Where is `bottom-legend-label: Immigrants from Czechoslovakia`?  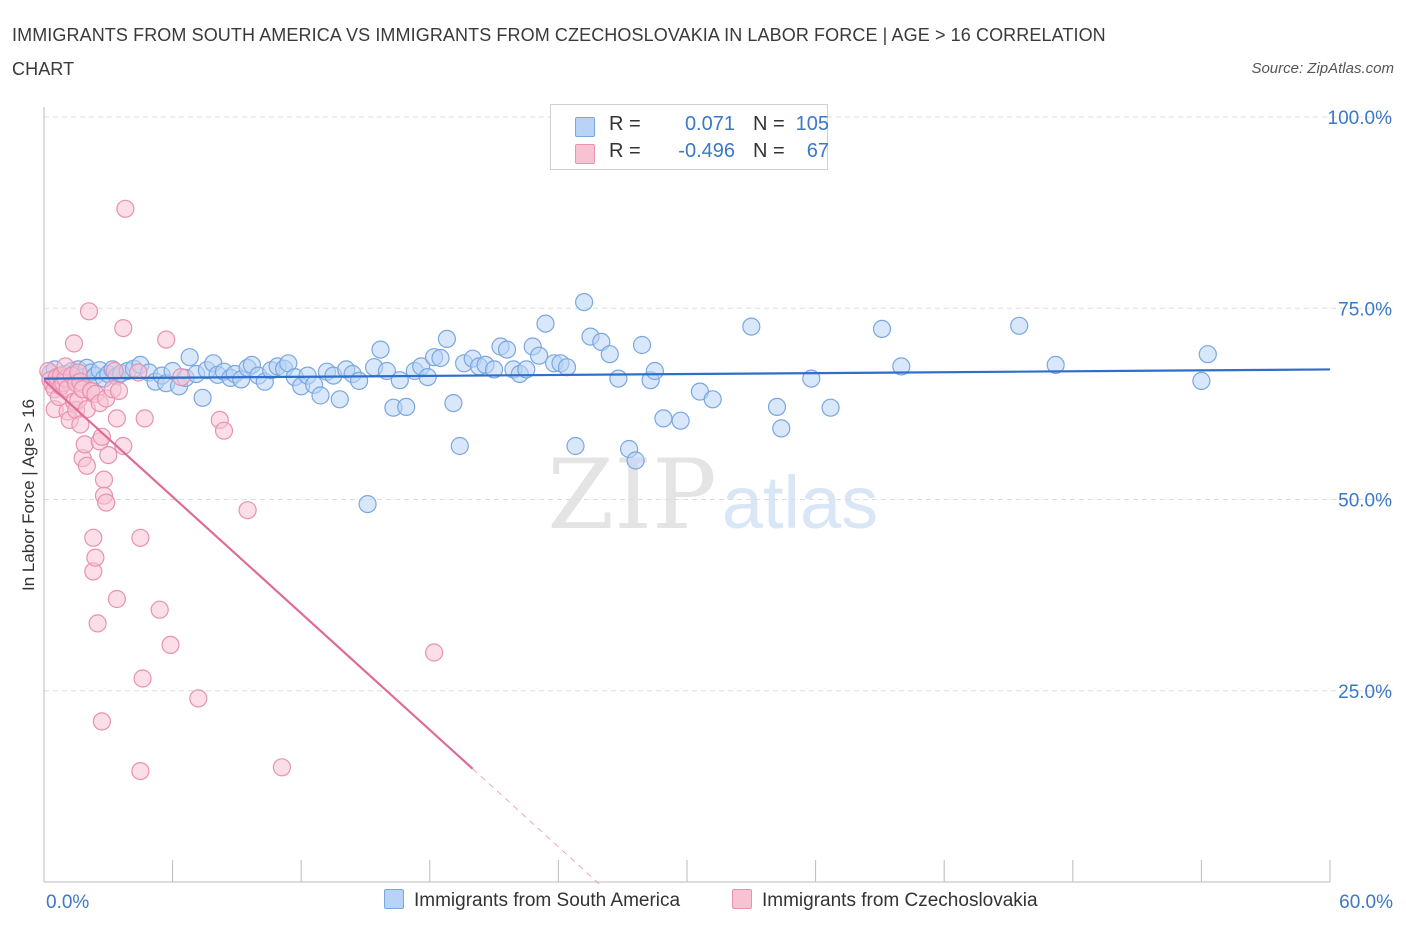 bottom-legend-label: Immigrants from Czechoslovakia is located at coordinates (900, 900).